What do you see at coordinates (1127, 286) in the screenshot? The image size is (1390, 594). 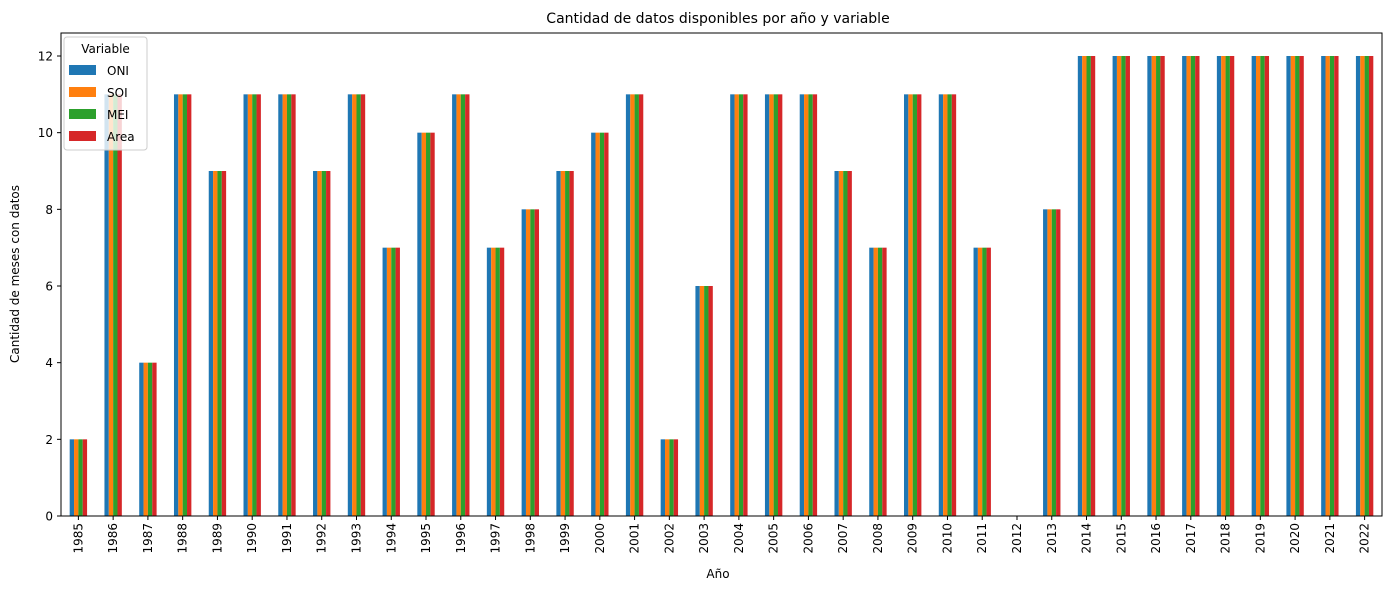 I see `bar-area-2015` at bounding box center [1127, 286].